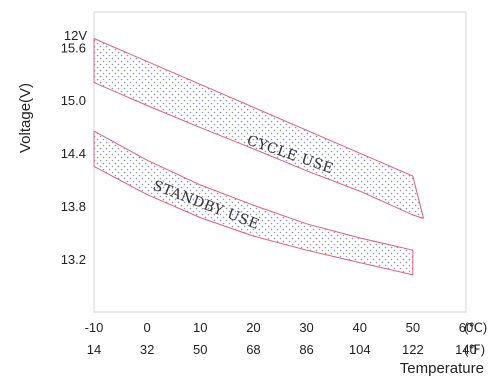  I want to click on y-axis-title: Voltage(V), so click(25, 118).